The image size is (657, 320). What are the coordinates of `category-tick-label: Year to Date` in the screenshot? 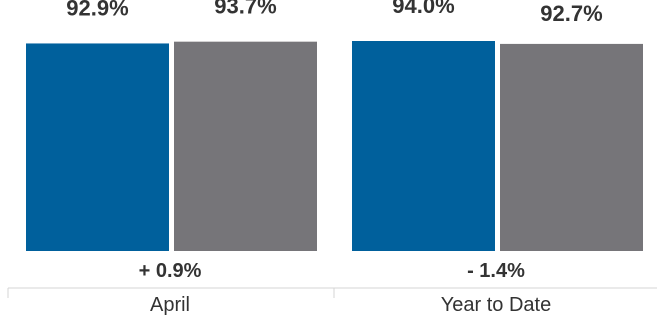 It's located at (496, 305).